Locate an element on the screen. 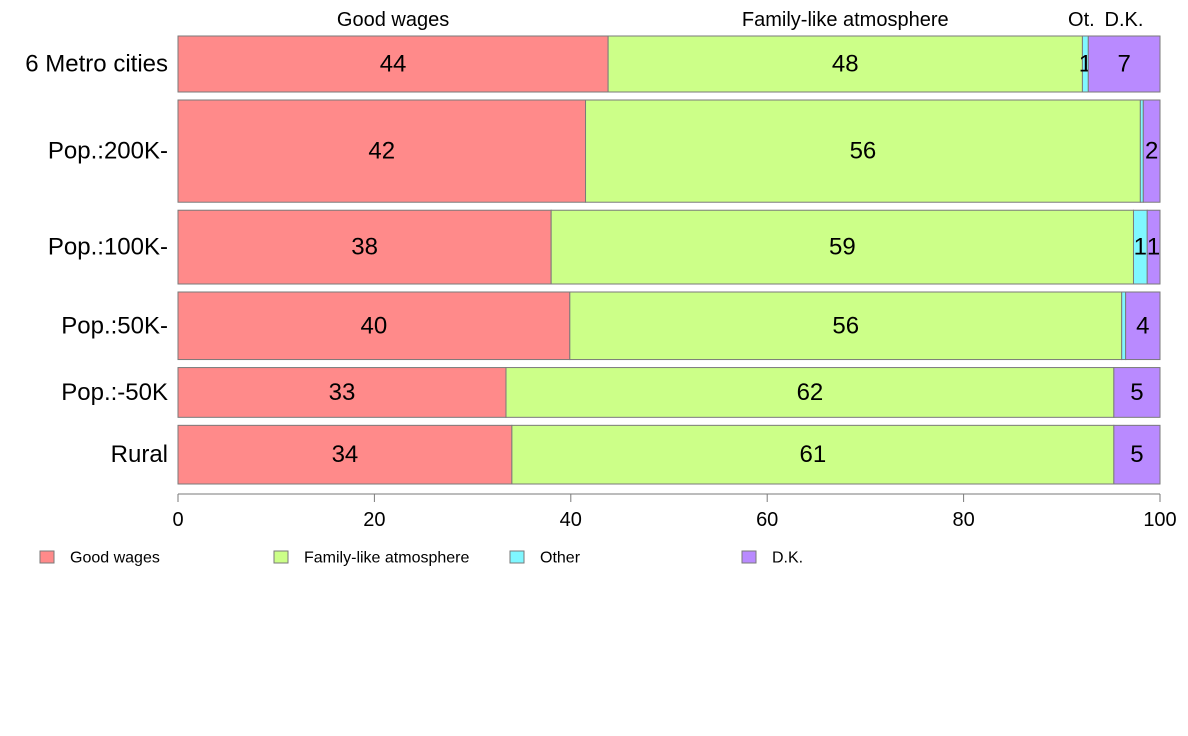 The width and height of the screenshot is (1188, 736). bar-good-wages-rural is located at coordinates (345, 454).